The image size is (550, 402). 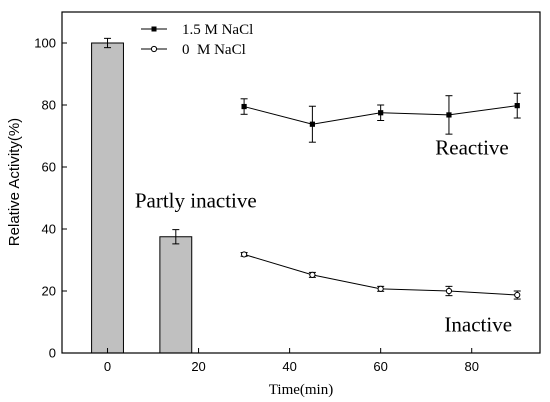 What do you see at coordinates (478, 324) in the screenshot?
I see `annotation-inactive: Inactive` at bounding box center [478, 324].